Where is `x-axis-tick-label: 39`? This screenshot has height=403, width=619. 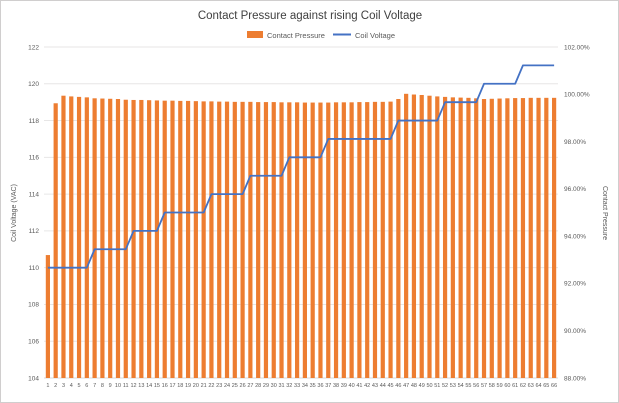
x-axis-tick-label: 39 is located at coordinates (344, 386).